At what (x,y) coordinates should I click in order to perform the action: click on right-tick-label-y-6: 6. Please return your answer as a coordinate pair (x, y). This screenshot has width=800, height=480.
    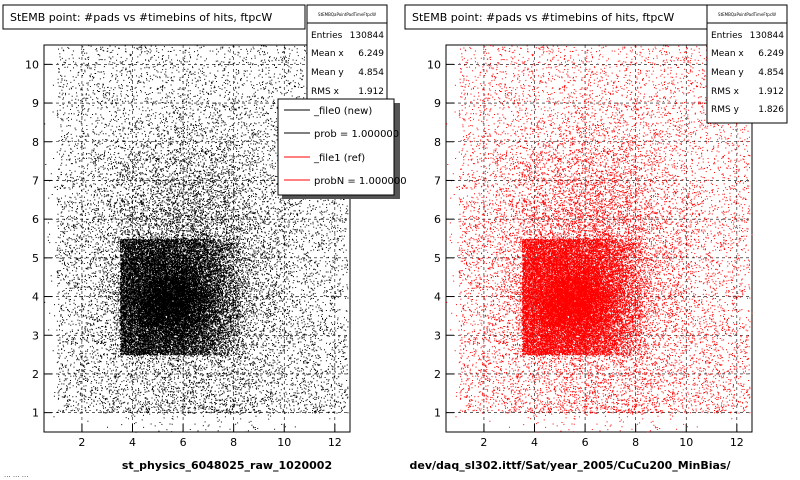
    Looking at the image, I should click on (437, 219).